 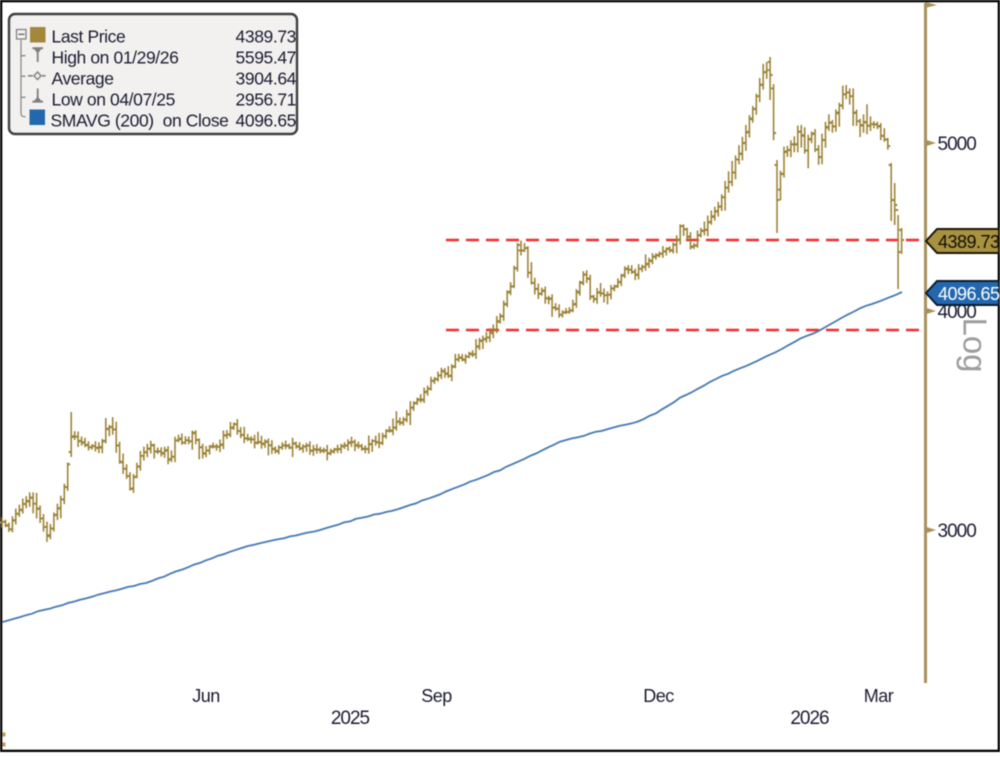 What do you see at coordinates (140, 121) in the screenshot?
I see `svg-text: SMAVG (200) on Close` at bounding box center [140, 121].